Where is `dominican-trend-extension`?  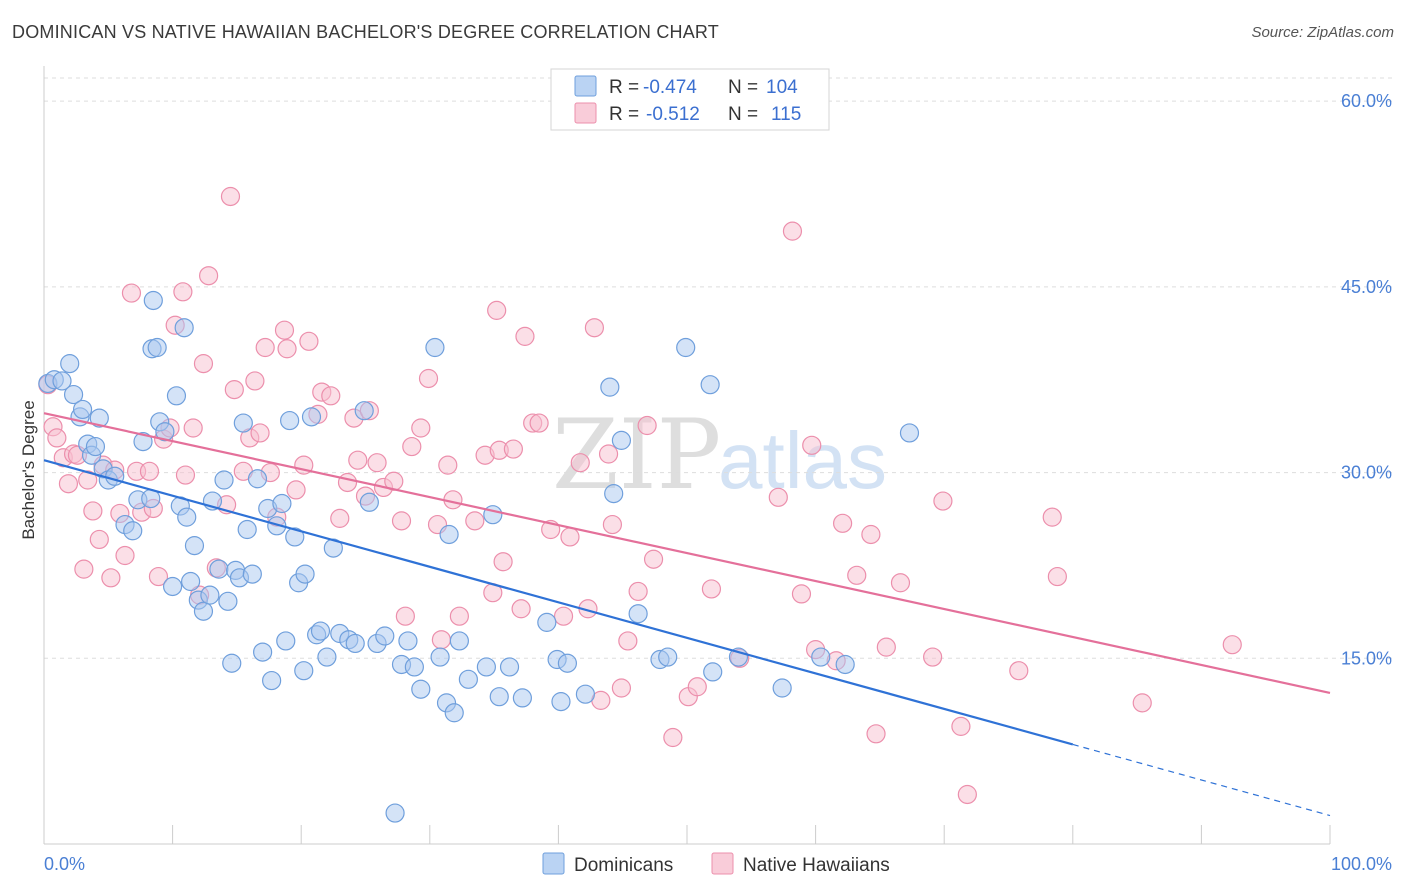 dominican-trend-extension is located at coordinates (1201, 780).